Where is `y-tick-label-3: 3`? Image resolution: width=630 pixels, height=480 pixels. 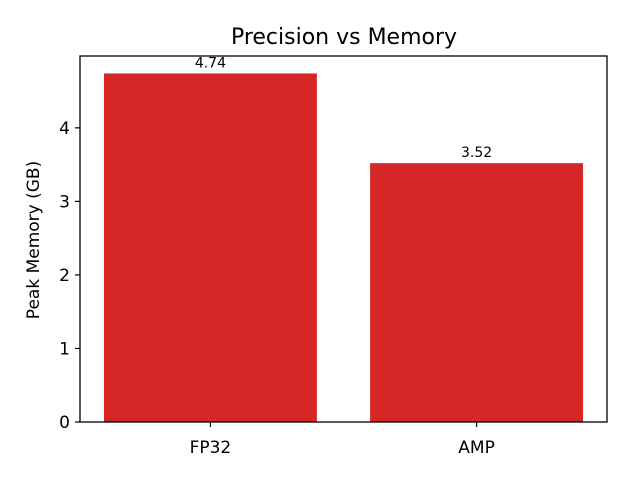 y-tick-label-3: 3 is located at coordinates (64, 202).